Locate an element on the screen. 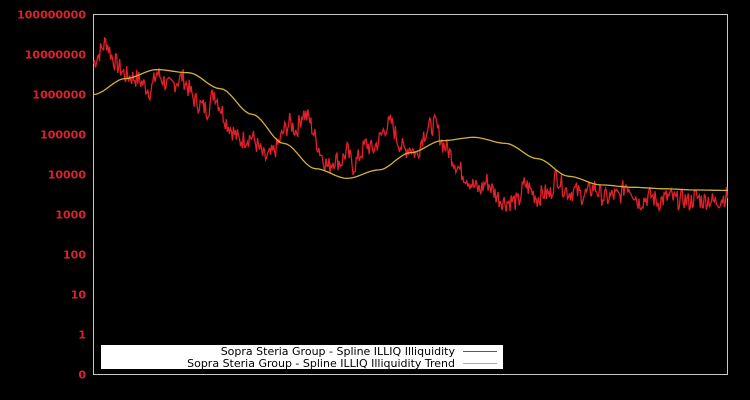 The height and width of the screenshot is (400, 750). y-tick-label: 1000000 is located at coordinates (59, 95).